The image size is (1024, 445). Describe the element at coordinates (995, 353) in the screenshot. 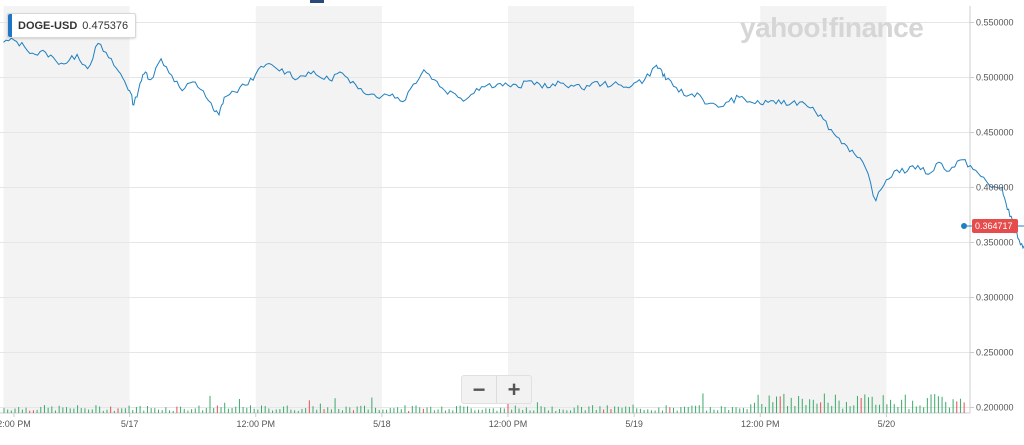

I see `y-tick-label: 0.250000` at that location.